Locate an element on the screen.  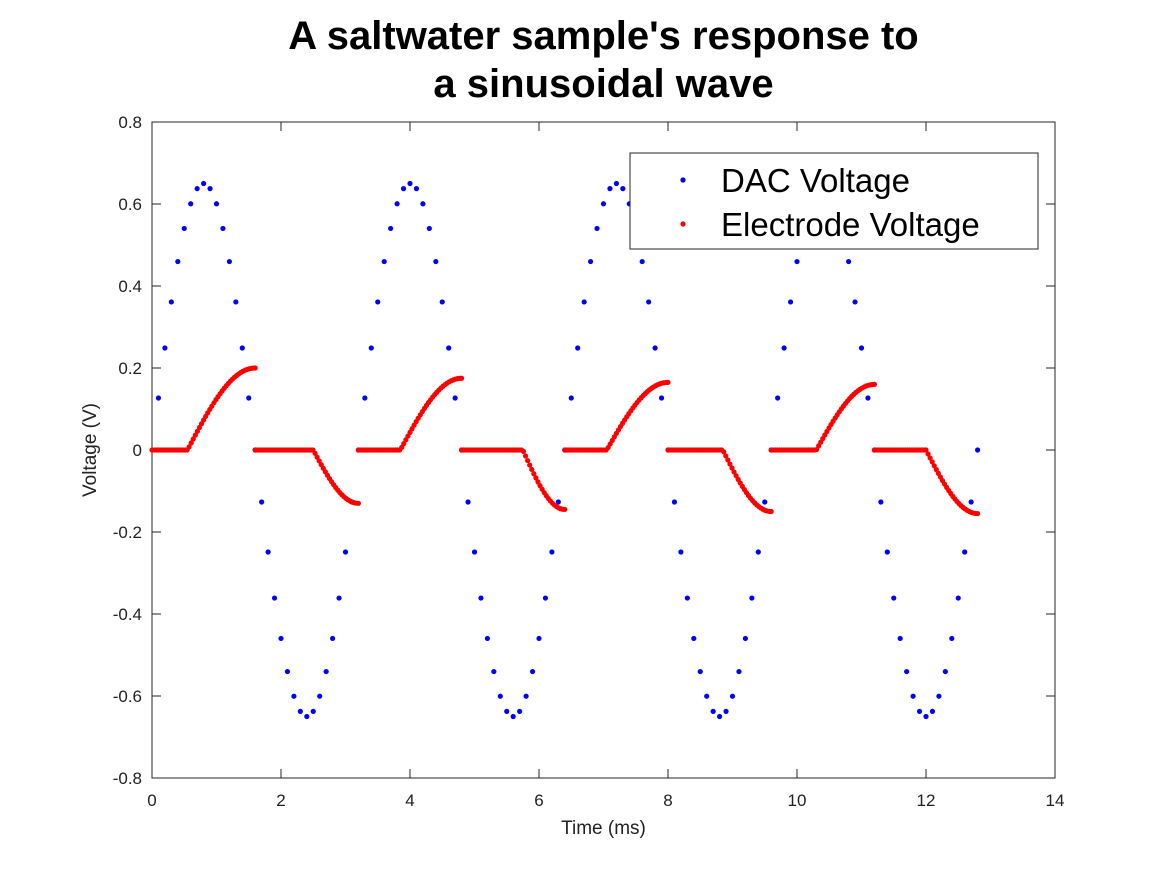
x-tick-label: 8 is located at coordinates (667, 800).